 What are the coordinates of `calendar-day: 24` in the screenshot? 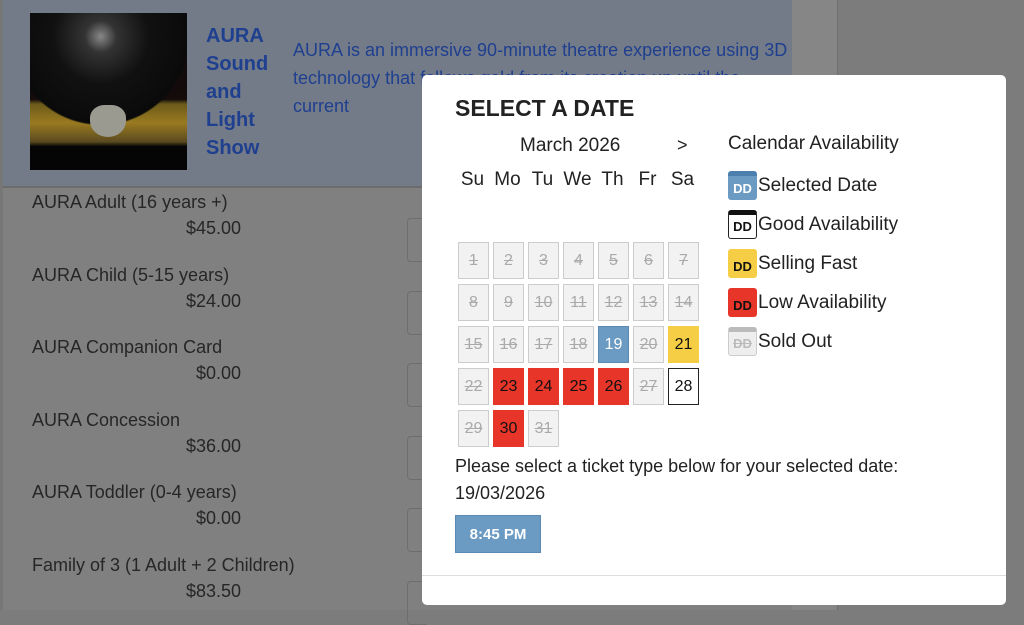 It's located at (543, 386).